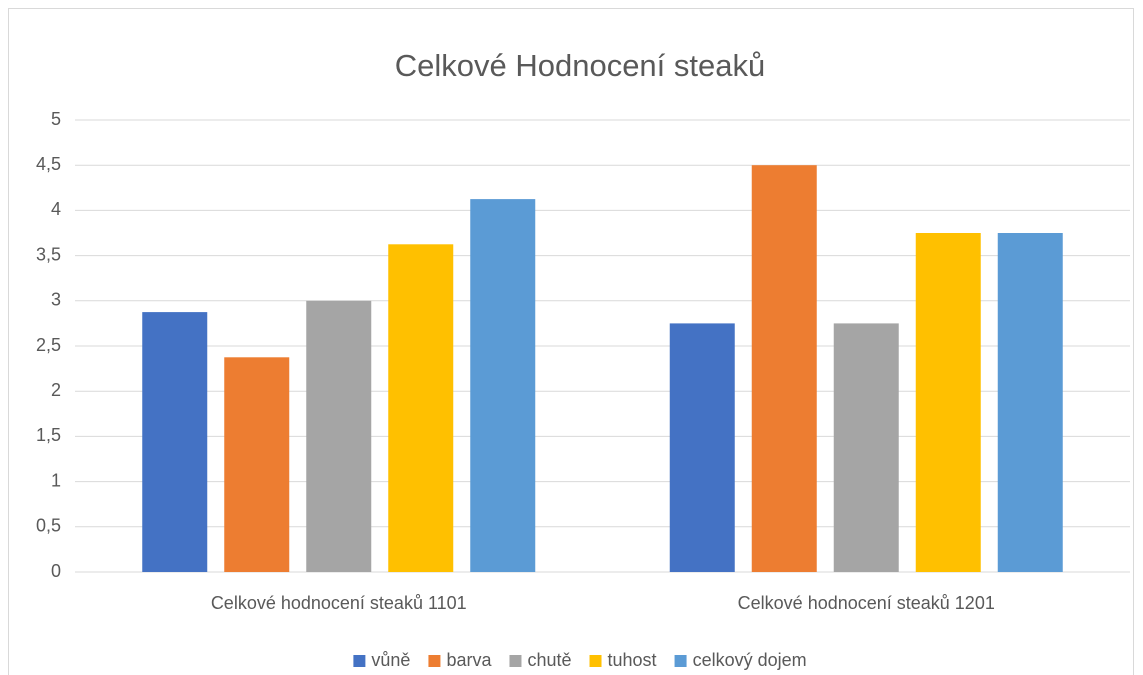 The height and width of the screenshot is (675, 1143). What do you see at coordinates (632, 660) in the screenshot?
I see `legend-label: tuhost` at bounding box center [632, 660].